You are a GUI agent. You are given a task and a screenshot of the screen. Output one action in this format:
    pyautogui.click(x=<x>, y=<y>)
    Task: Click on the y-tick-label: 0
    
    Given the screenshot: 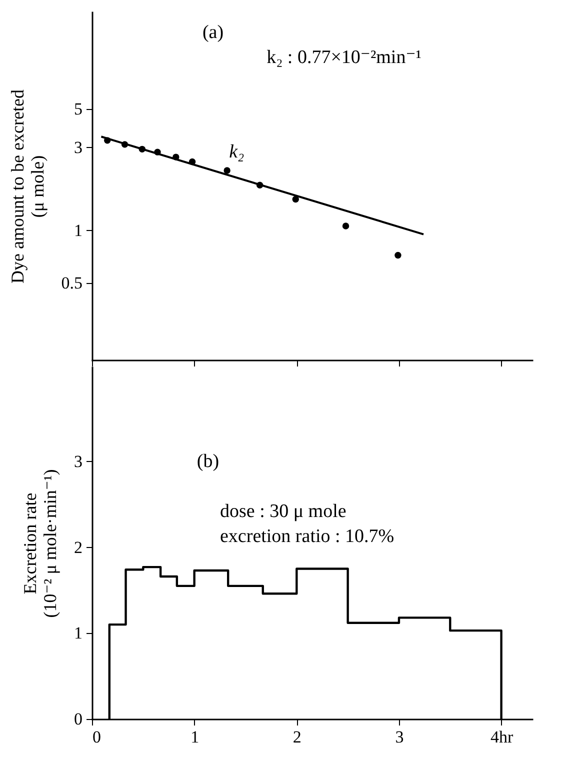 What is the action you would take?
    pyautogui.click(x=78, y=719)
    